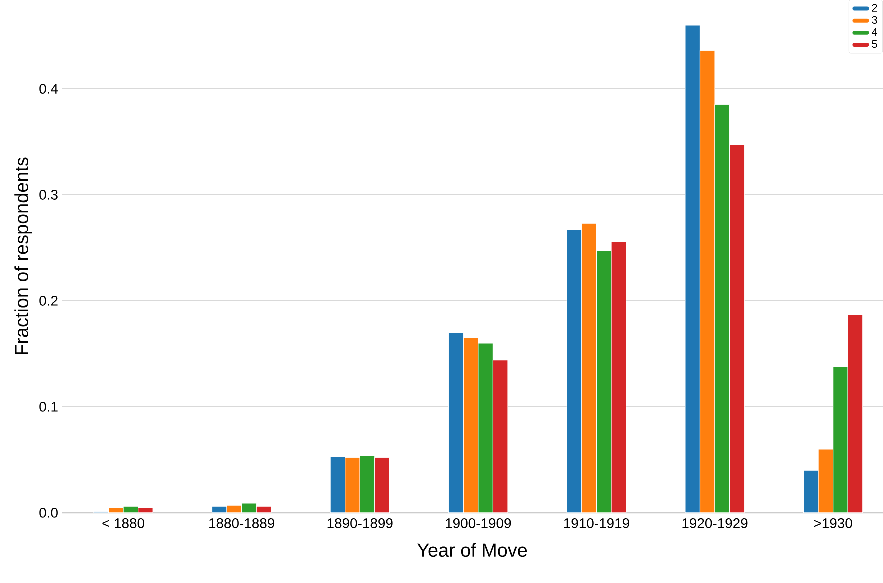 The width and height of the screenshot is (883, 583). Describe the element at coordinates (875, 44) in the screenshot. I see `legend-label: 5` at that location.